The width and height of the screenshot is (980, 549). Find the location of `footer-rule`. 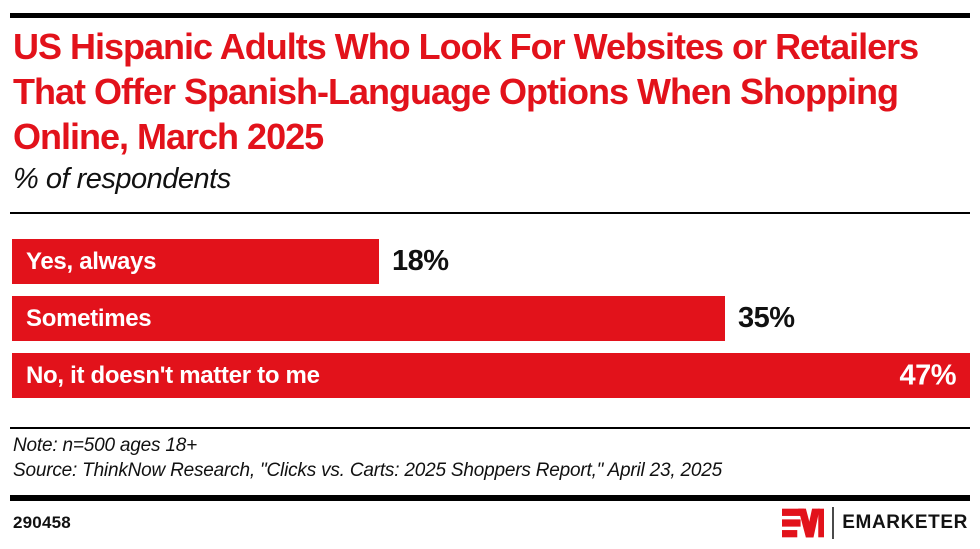

footer-rule is located at coordinates (490, 498).